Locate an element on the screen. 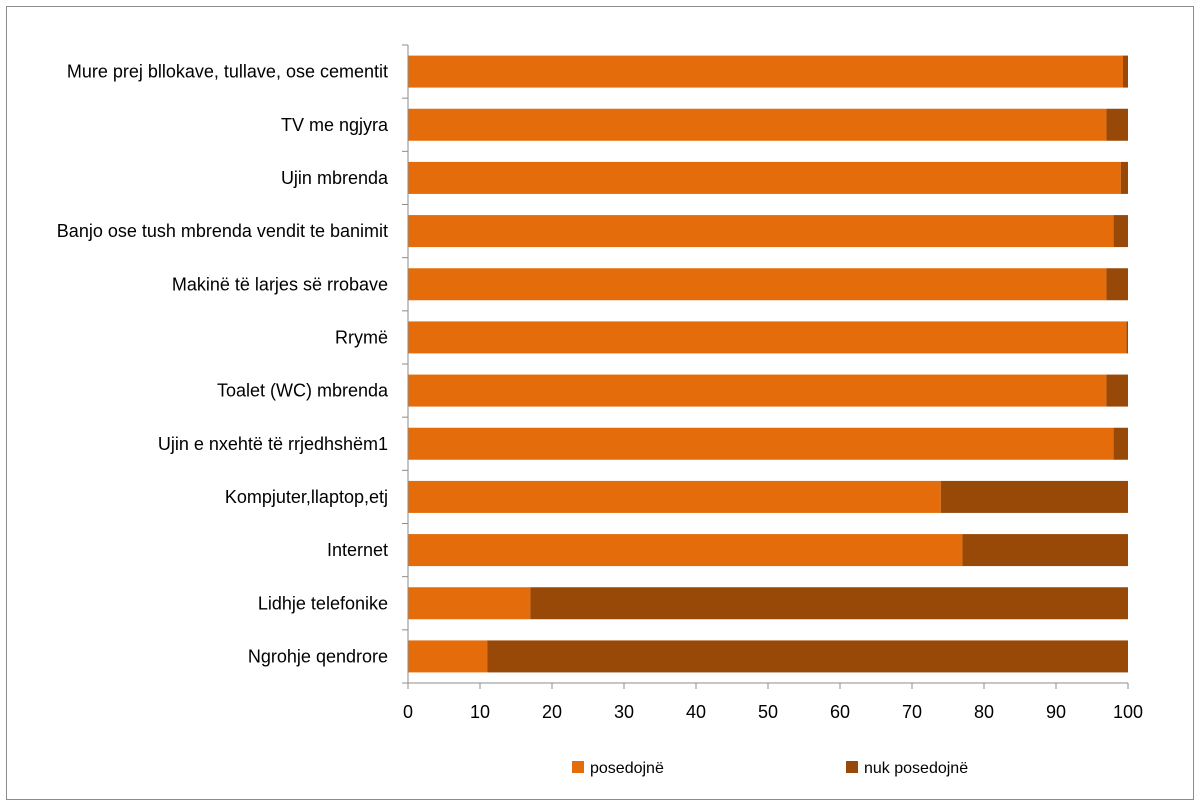 This screenshot has height=808, width=1202. x-tick-label: 40 is located at coordinates (696, 712).